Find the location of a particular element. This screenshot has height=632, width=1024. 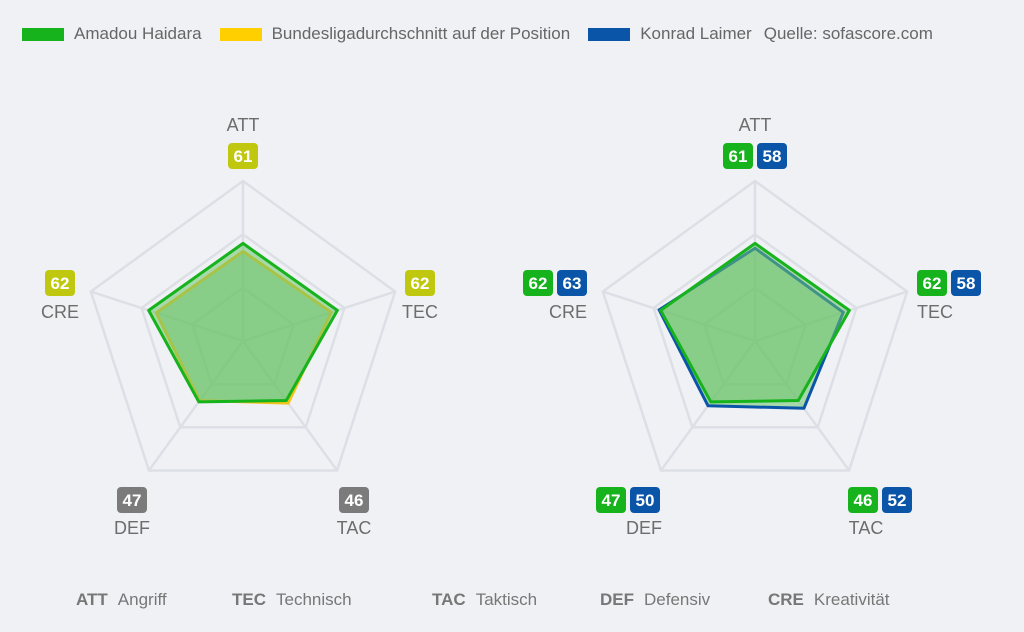

abbr-code: TEC is located at coordinates (249, 599).